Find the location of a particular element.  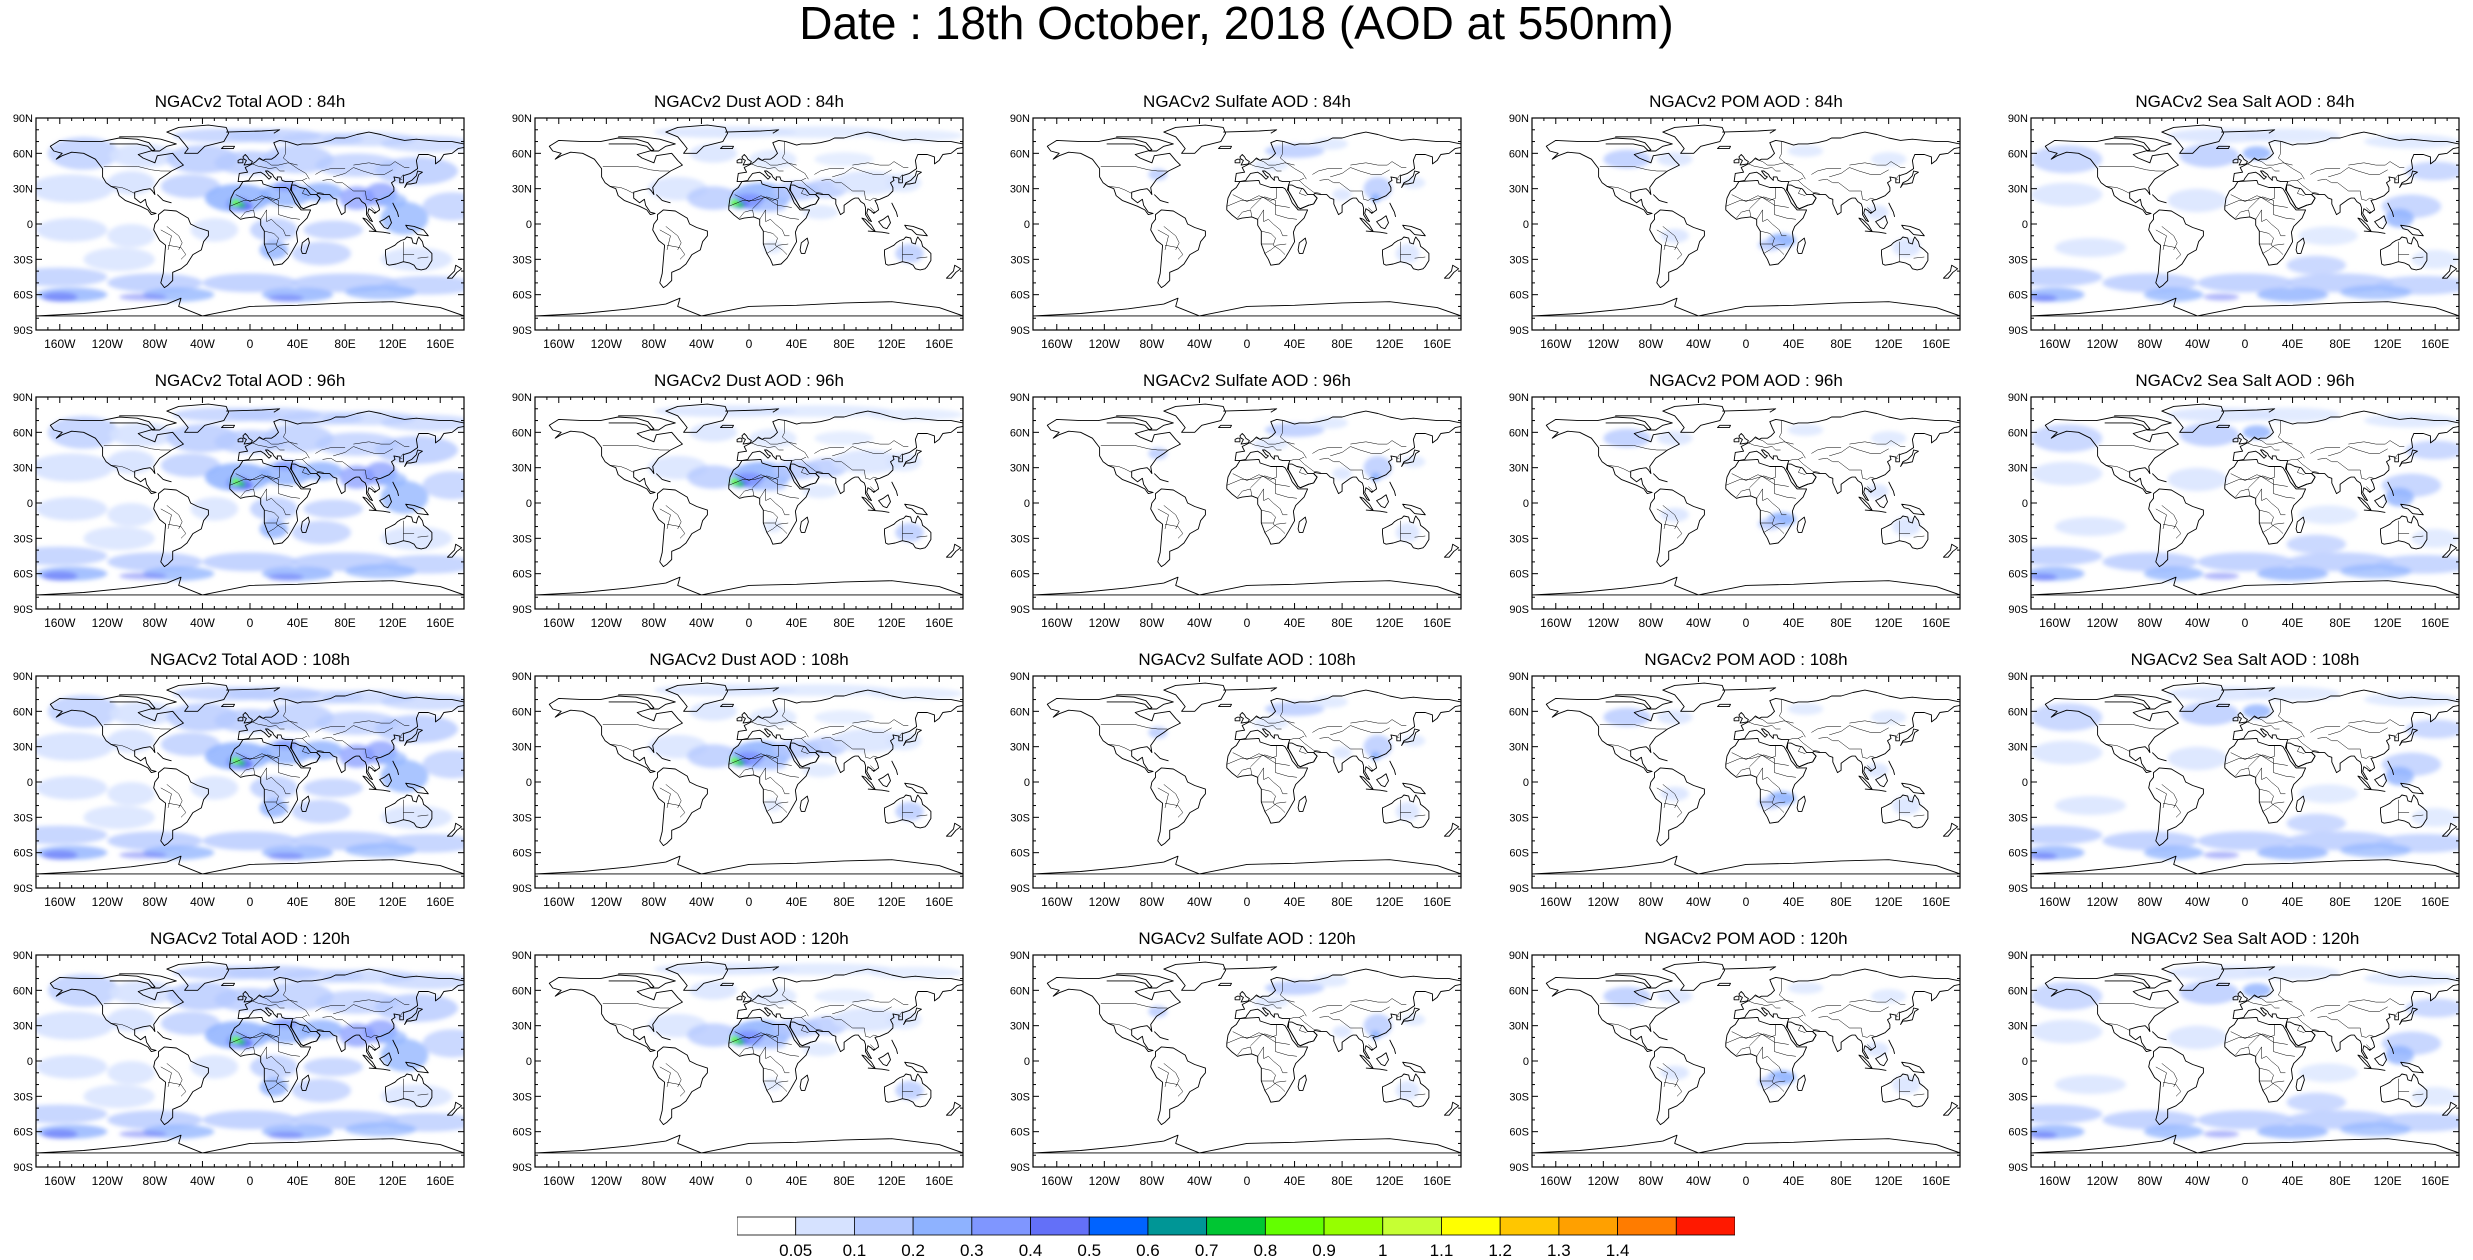

coastline-africa is located at coordinates (2265, 1059).